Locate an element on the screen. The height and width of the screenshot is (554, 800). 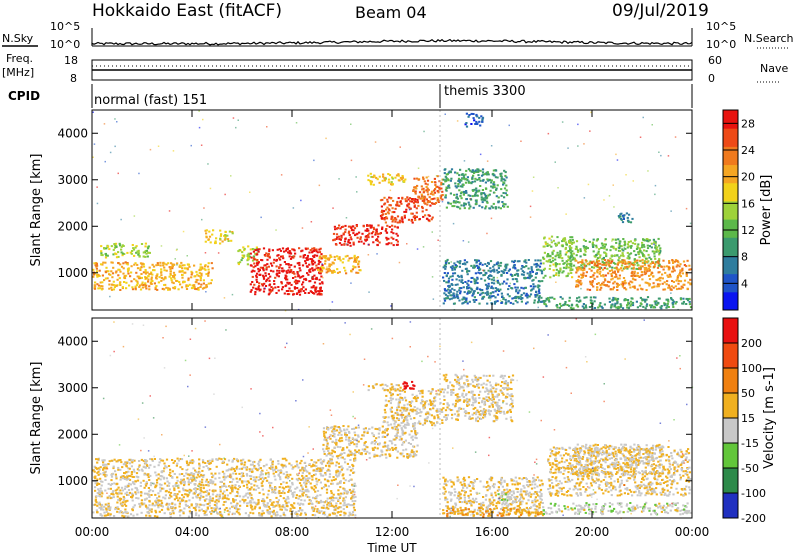
nsky-label: N.Sky is located at coordinates (18, 38).